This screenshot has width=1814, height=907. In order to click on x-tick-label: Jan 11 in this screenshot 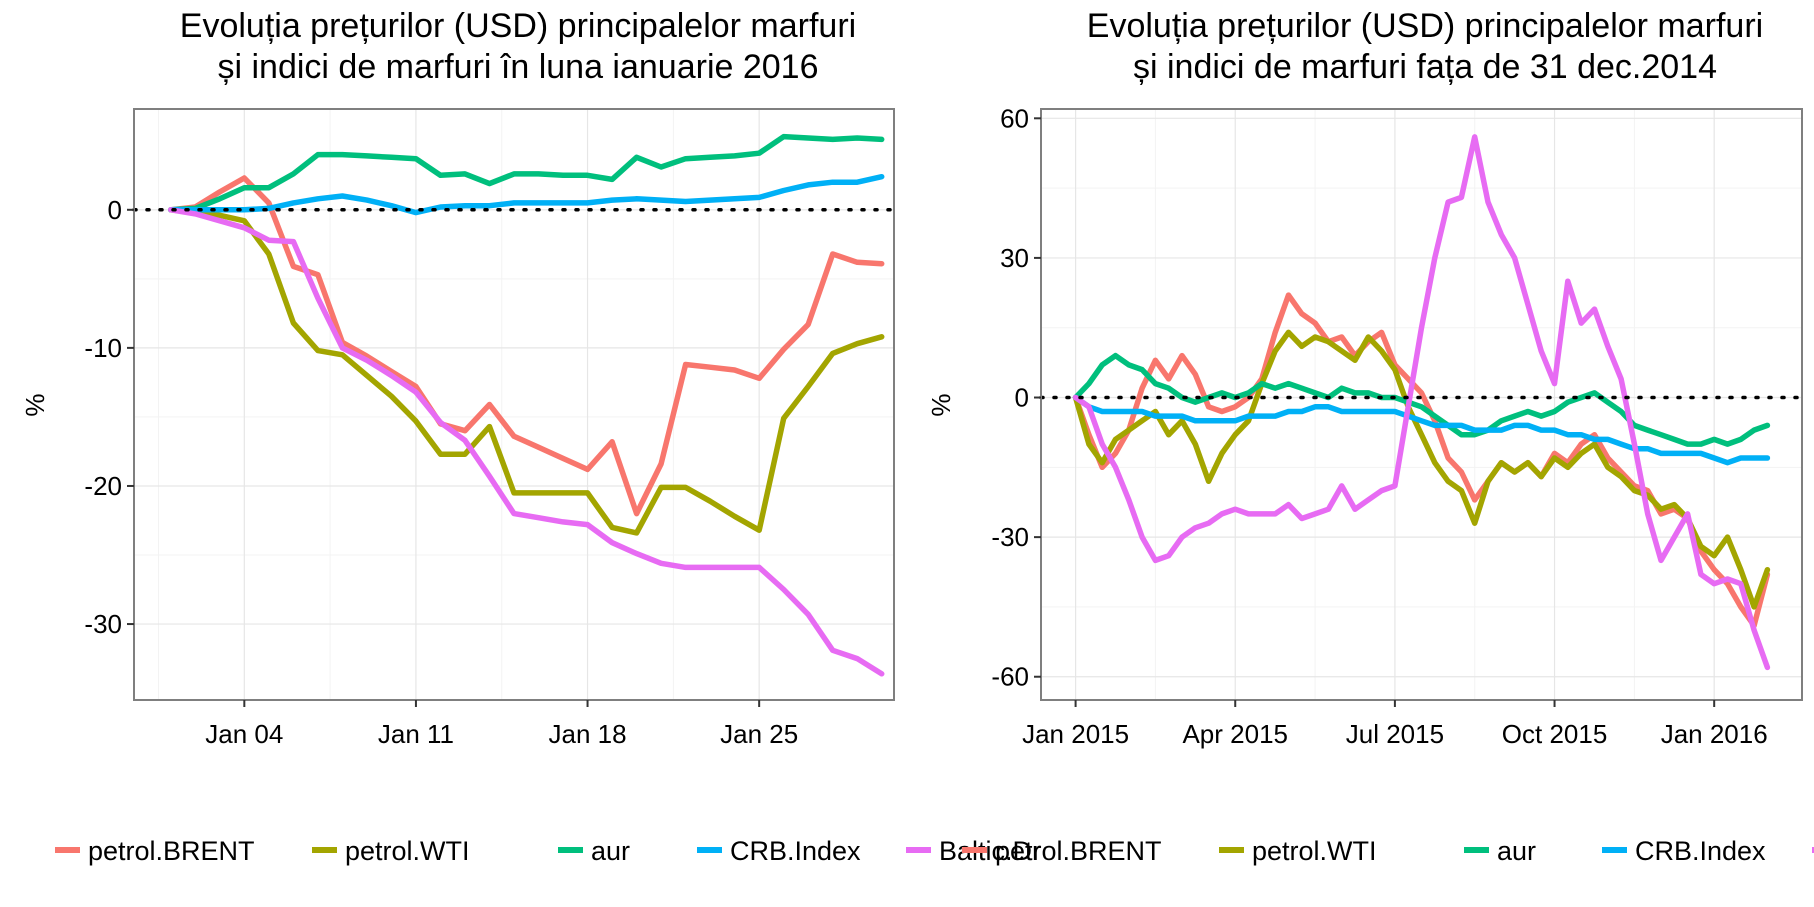, I will do `click(416, 734)`.